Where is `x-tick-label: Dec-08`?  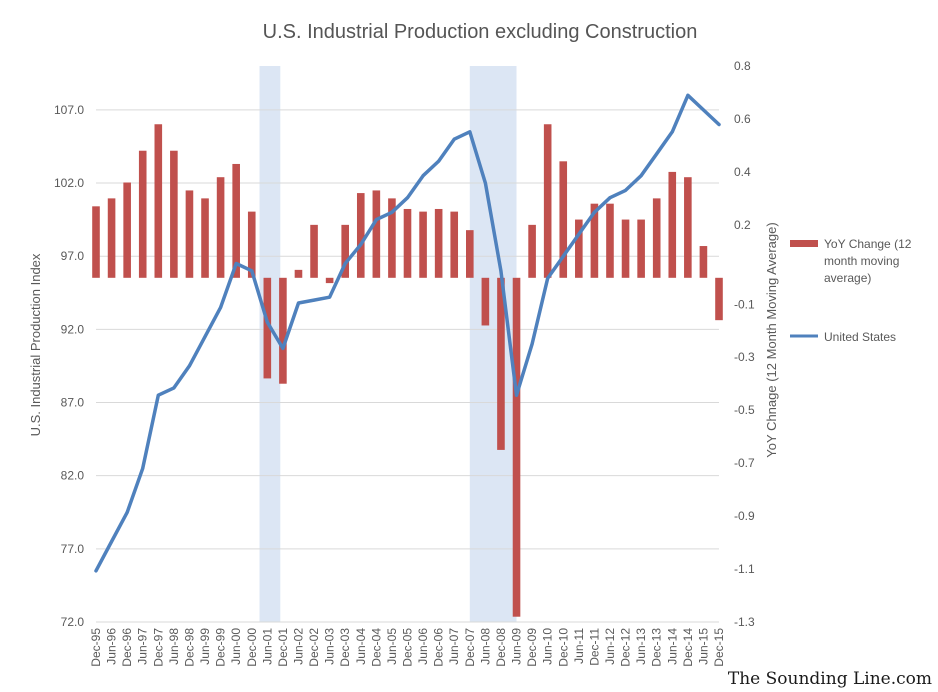 x-tick-label: Dec-08 is located at coordinates (501, 647).